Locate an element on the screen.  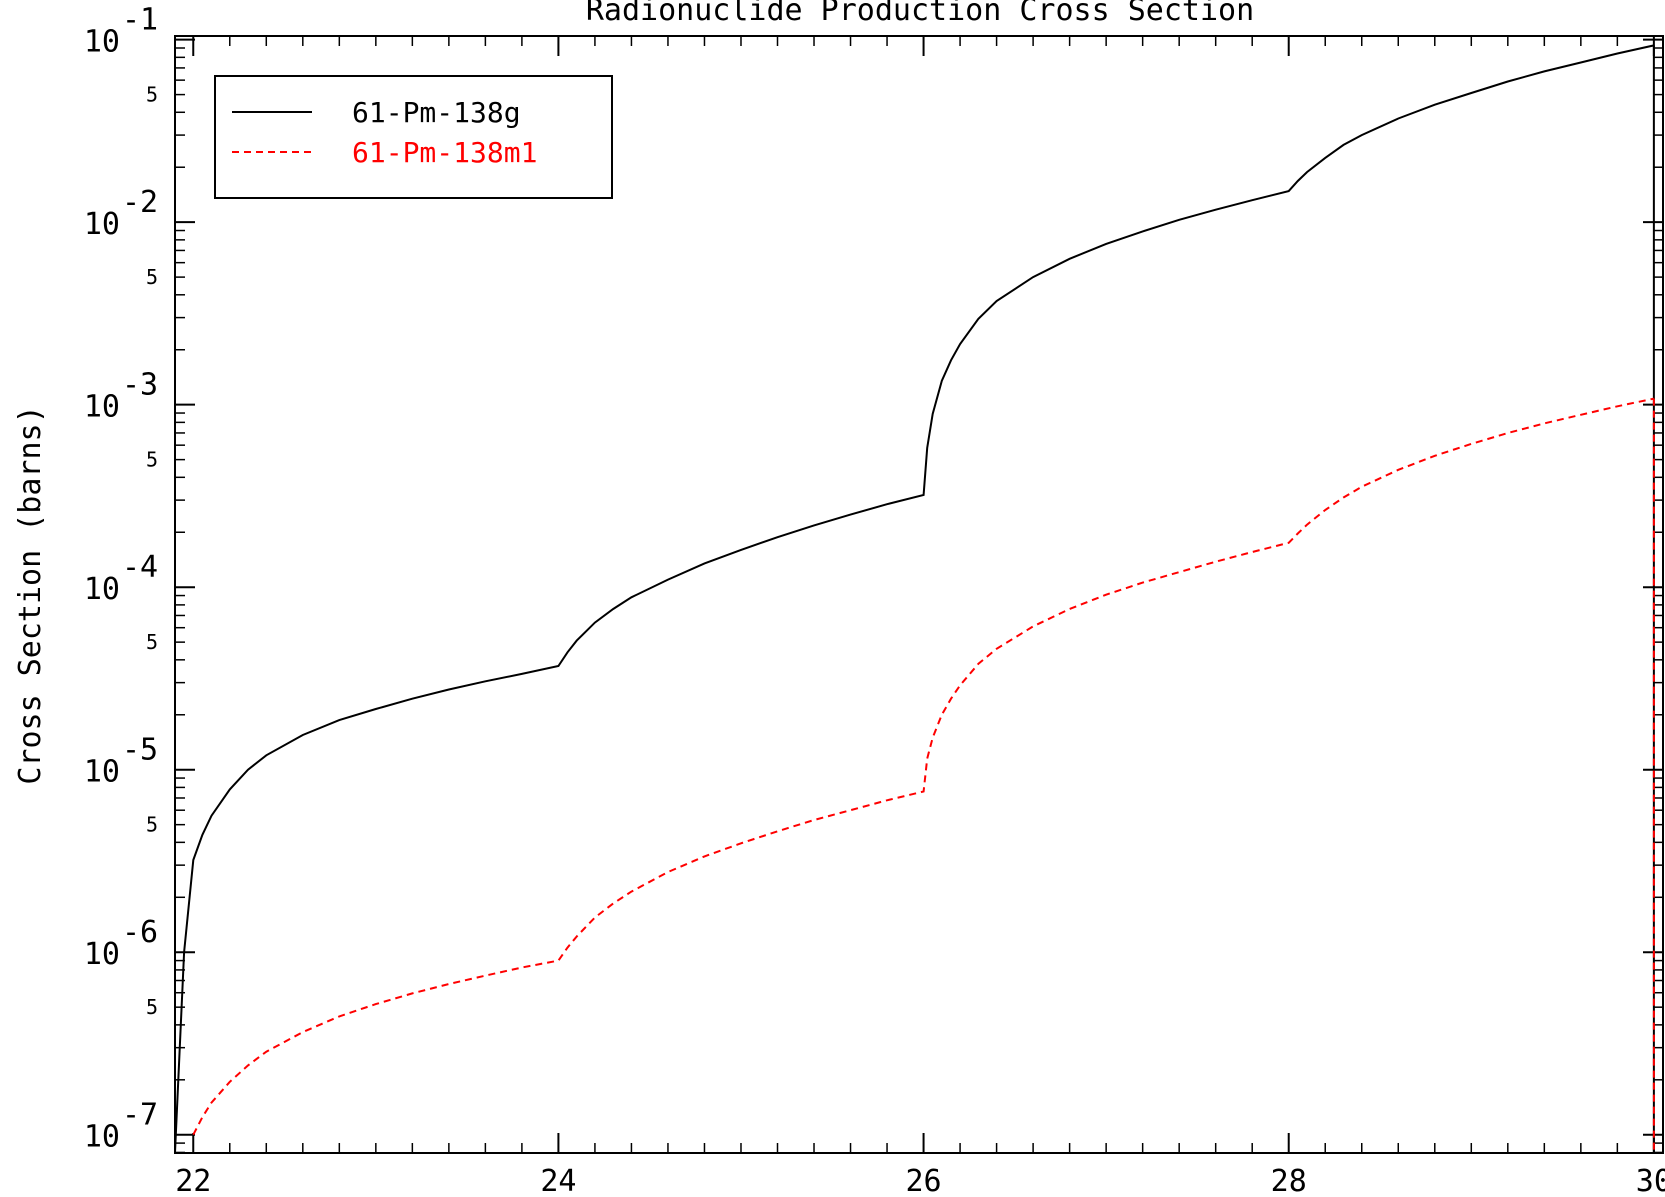
y-tick-exponent: -2 is located at coordinates (140, 202).